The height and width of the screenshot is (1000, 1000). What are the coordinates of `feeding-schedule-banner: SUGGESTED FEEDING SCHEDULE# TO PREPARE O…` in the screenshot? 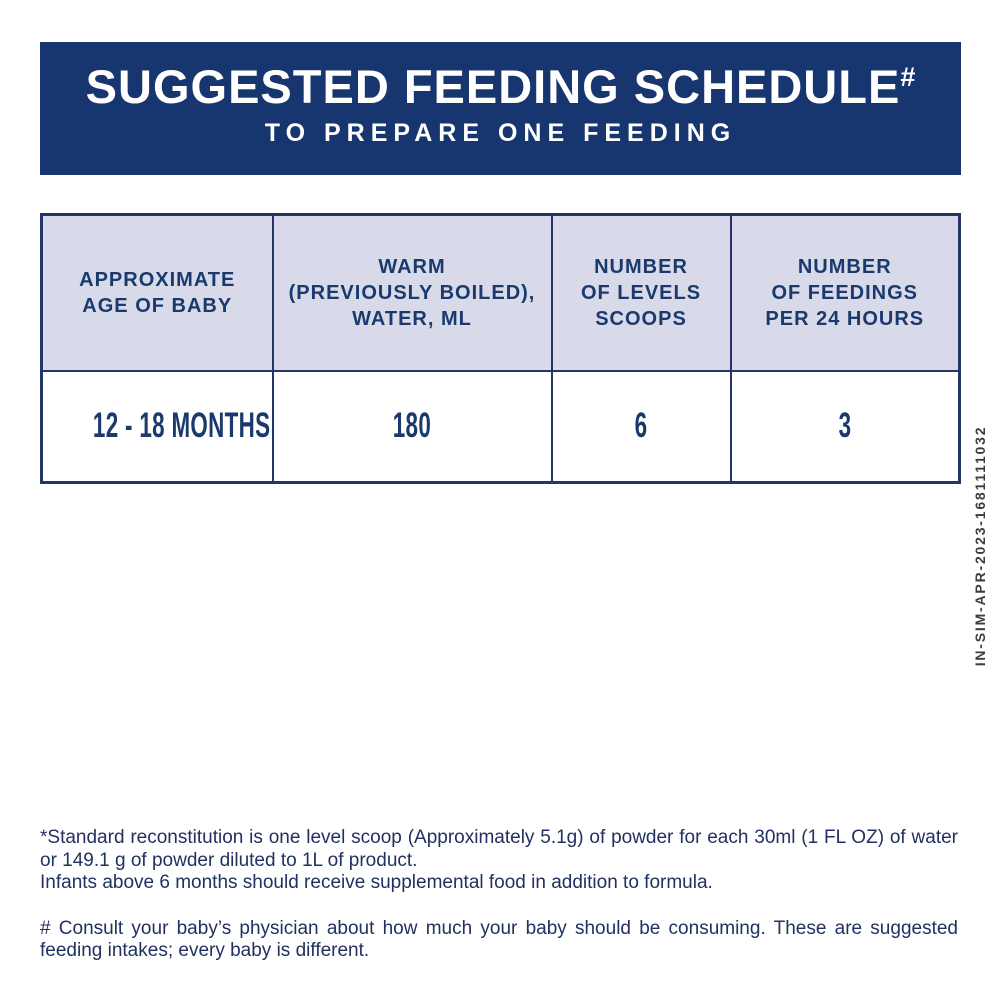 It's located at (500, 108).